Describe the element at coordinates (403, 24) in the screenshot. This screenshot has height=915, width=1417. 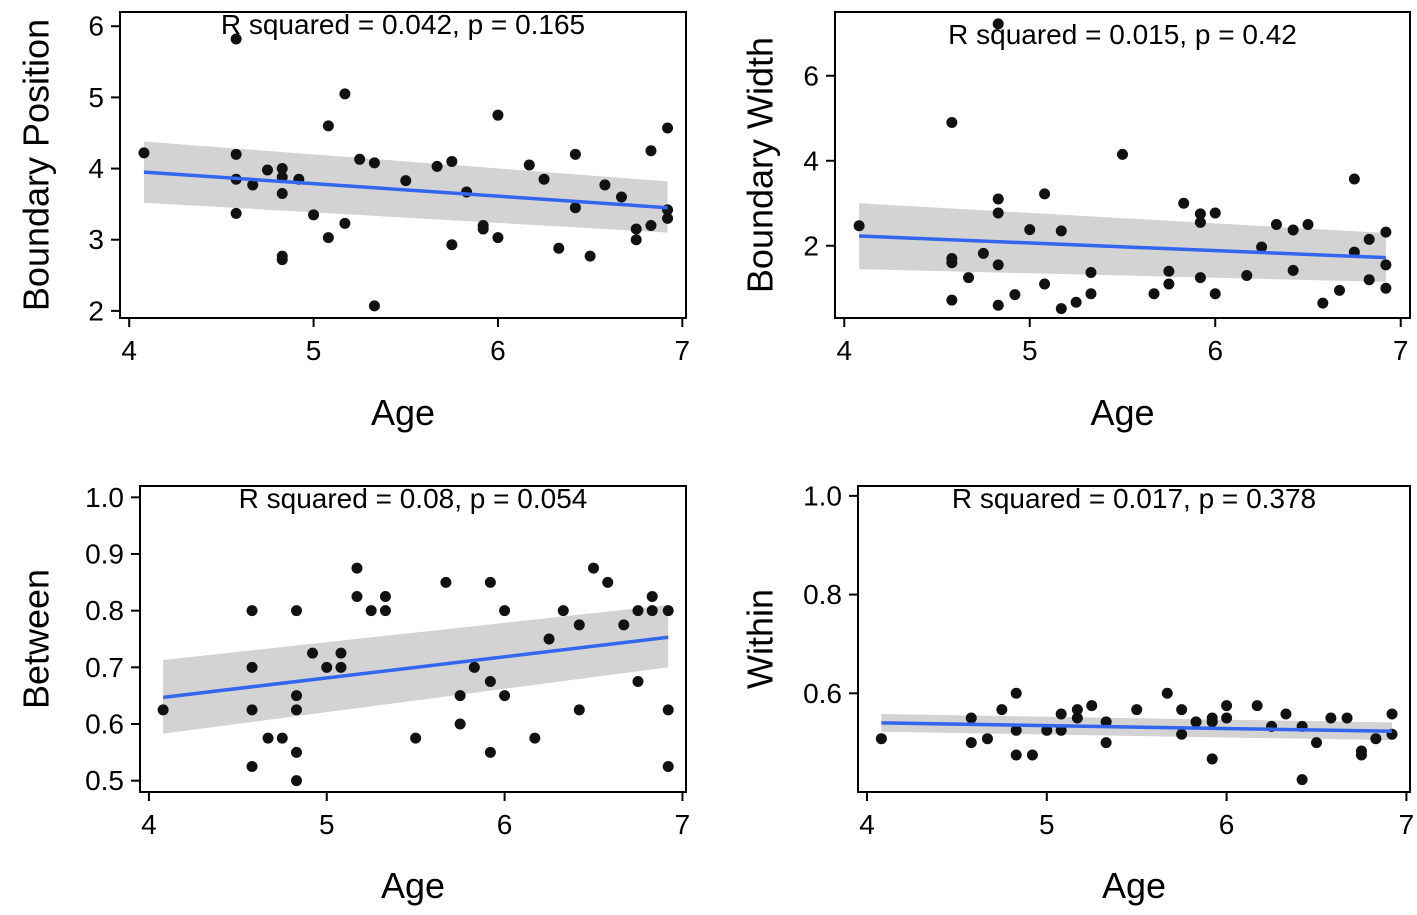
I see `stats-annotation: R squared = 0.042, p = 0.165` at that location.